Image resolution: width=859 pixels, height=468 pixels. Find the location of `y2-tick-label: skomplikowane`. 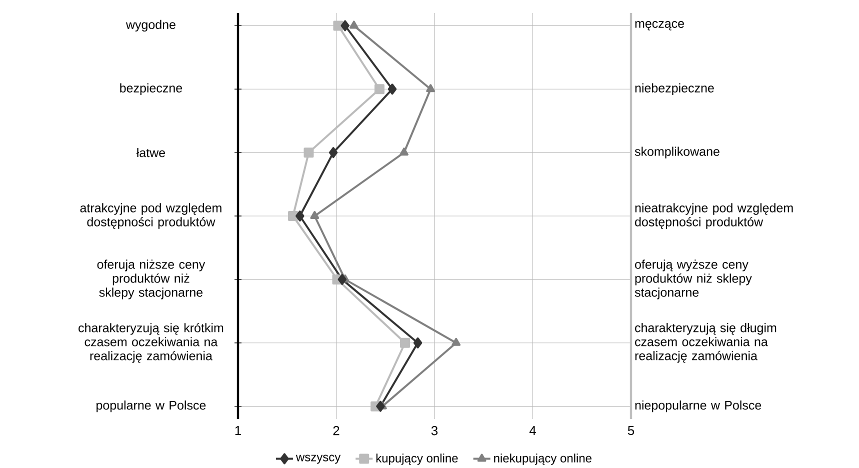

y2-tick-label: skomplikowane is located at coordinates (677, 152).